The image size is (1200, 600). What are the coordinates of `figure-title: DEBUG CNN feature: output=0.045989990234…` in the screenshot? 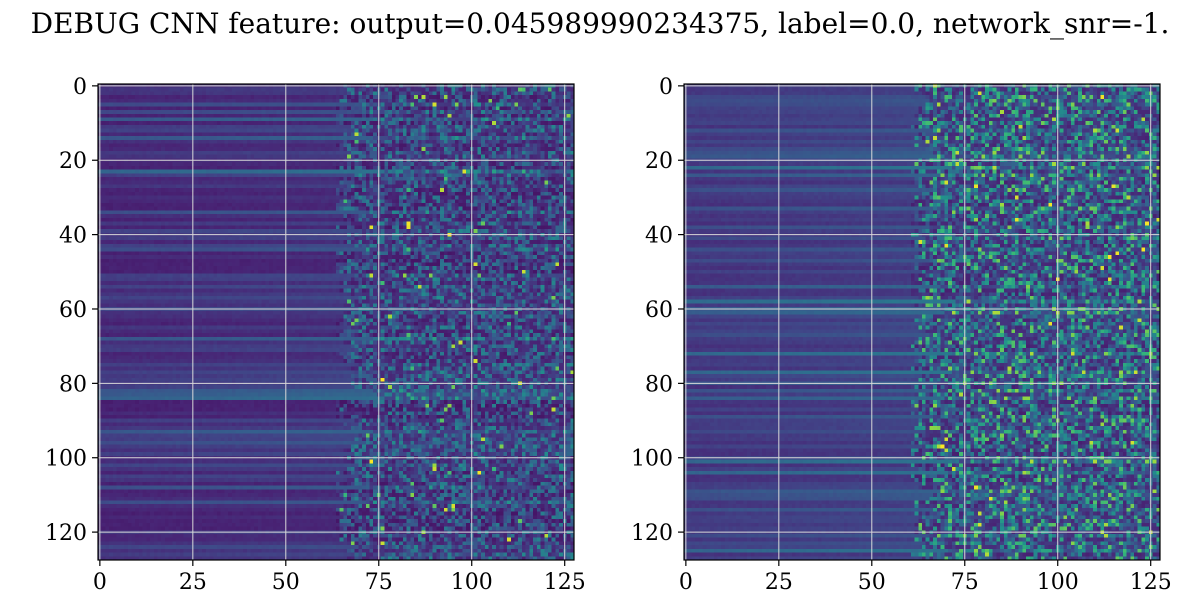 It's located at (600, 23).